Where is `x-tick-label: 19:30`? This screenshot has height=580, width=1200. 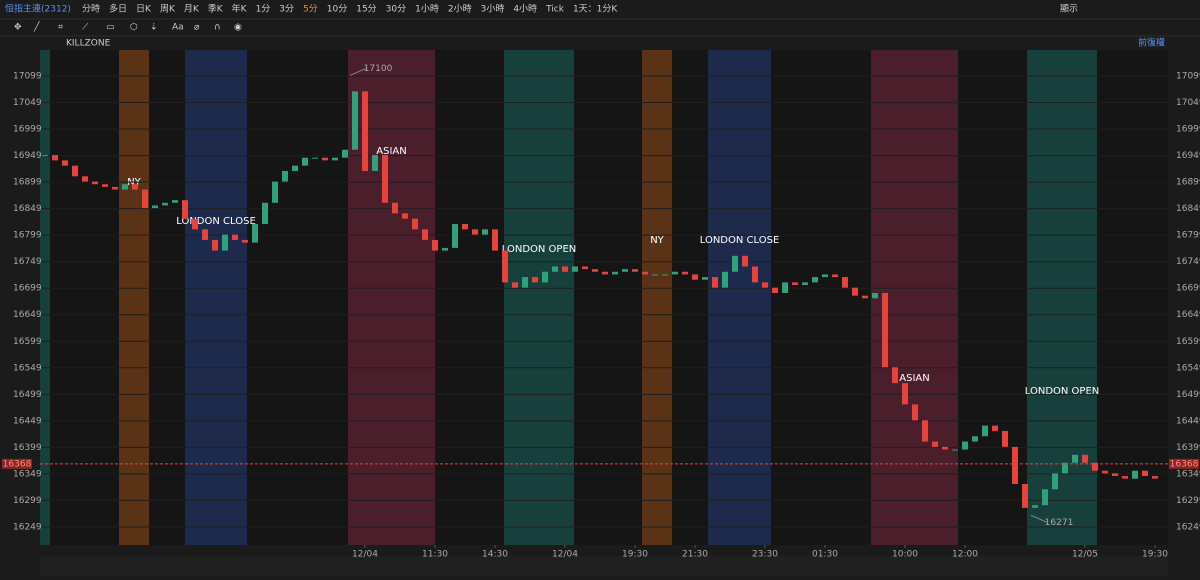
x-tick-label: 19:30 is located at coordinates (1155, 555).